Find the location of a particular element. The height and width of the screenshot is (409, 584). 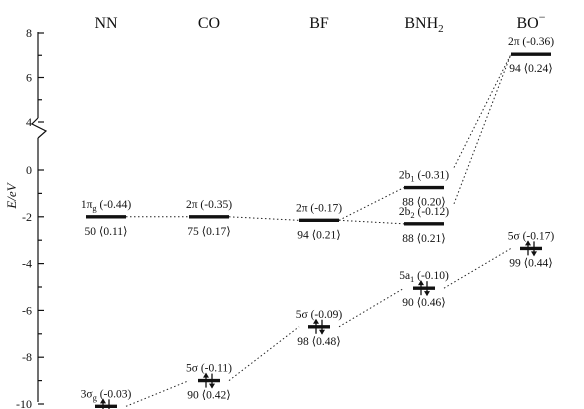

y-axis-label: E/eV is located at coordinates (11, 195).